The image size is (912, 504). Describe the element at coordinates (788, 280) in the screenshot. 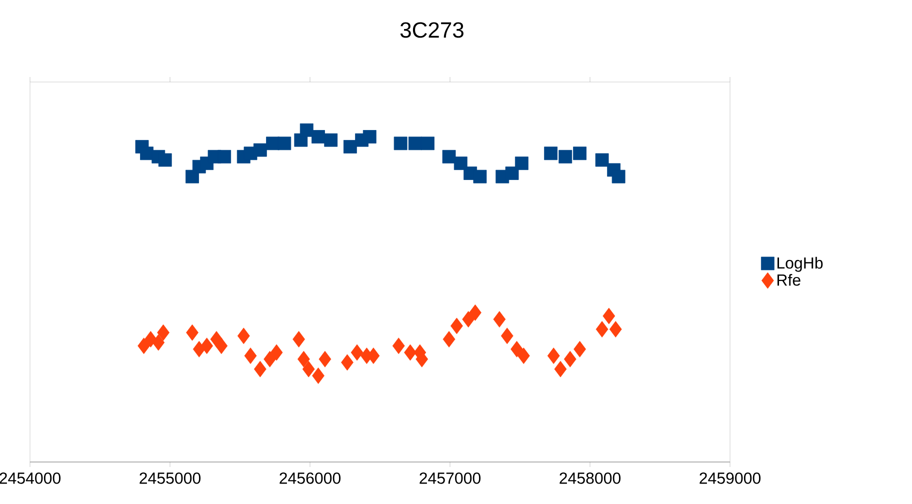

I see `legend-label: Rfe` at that location.